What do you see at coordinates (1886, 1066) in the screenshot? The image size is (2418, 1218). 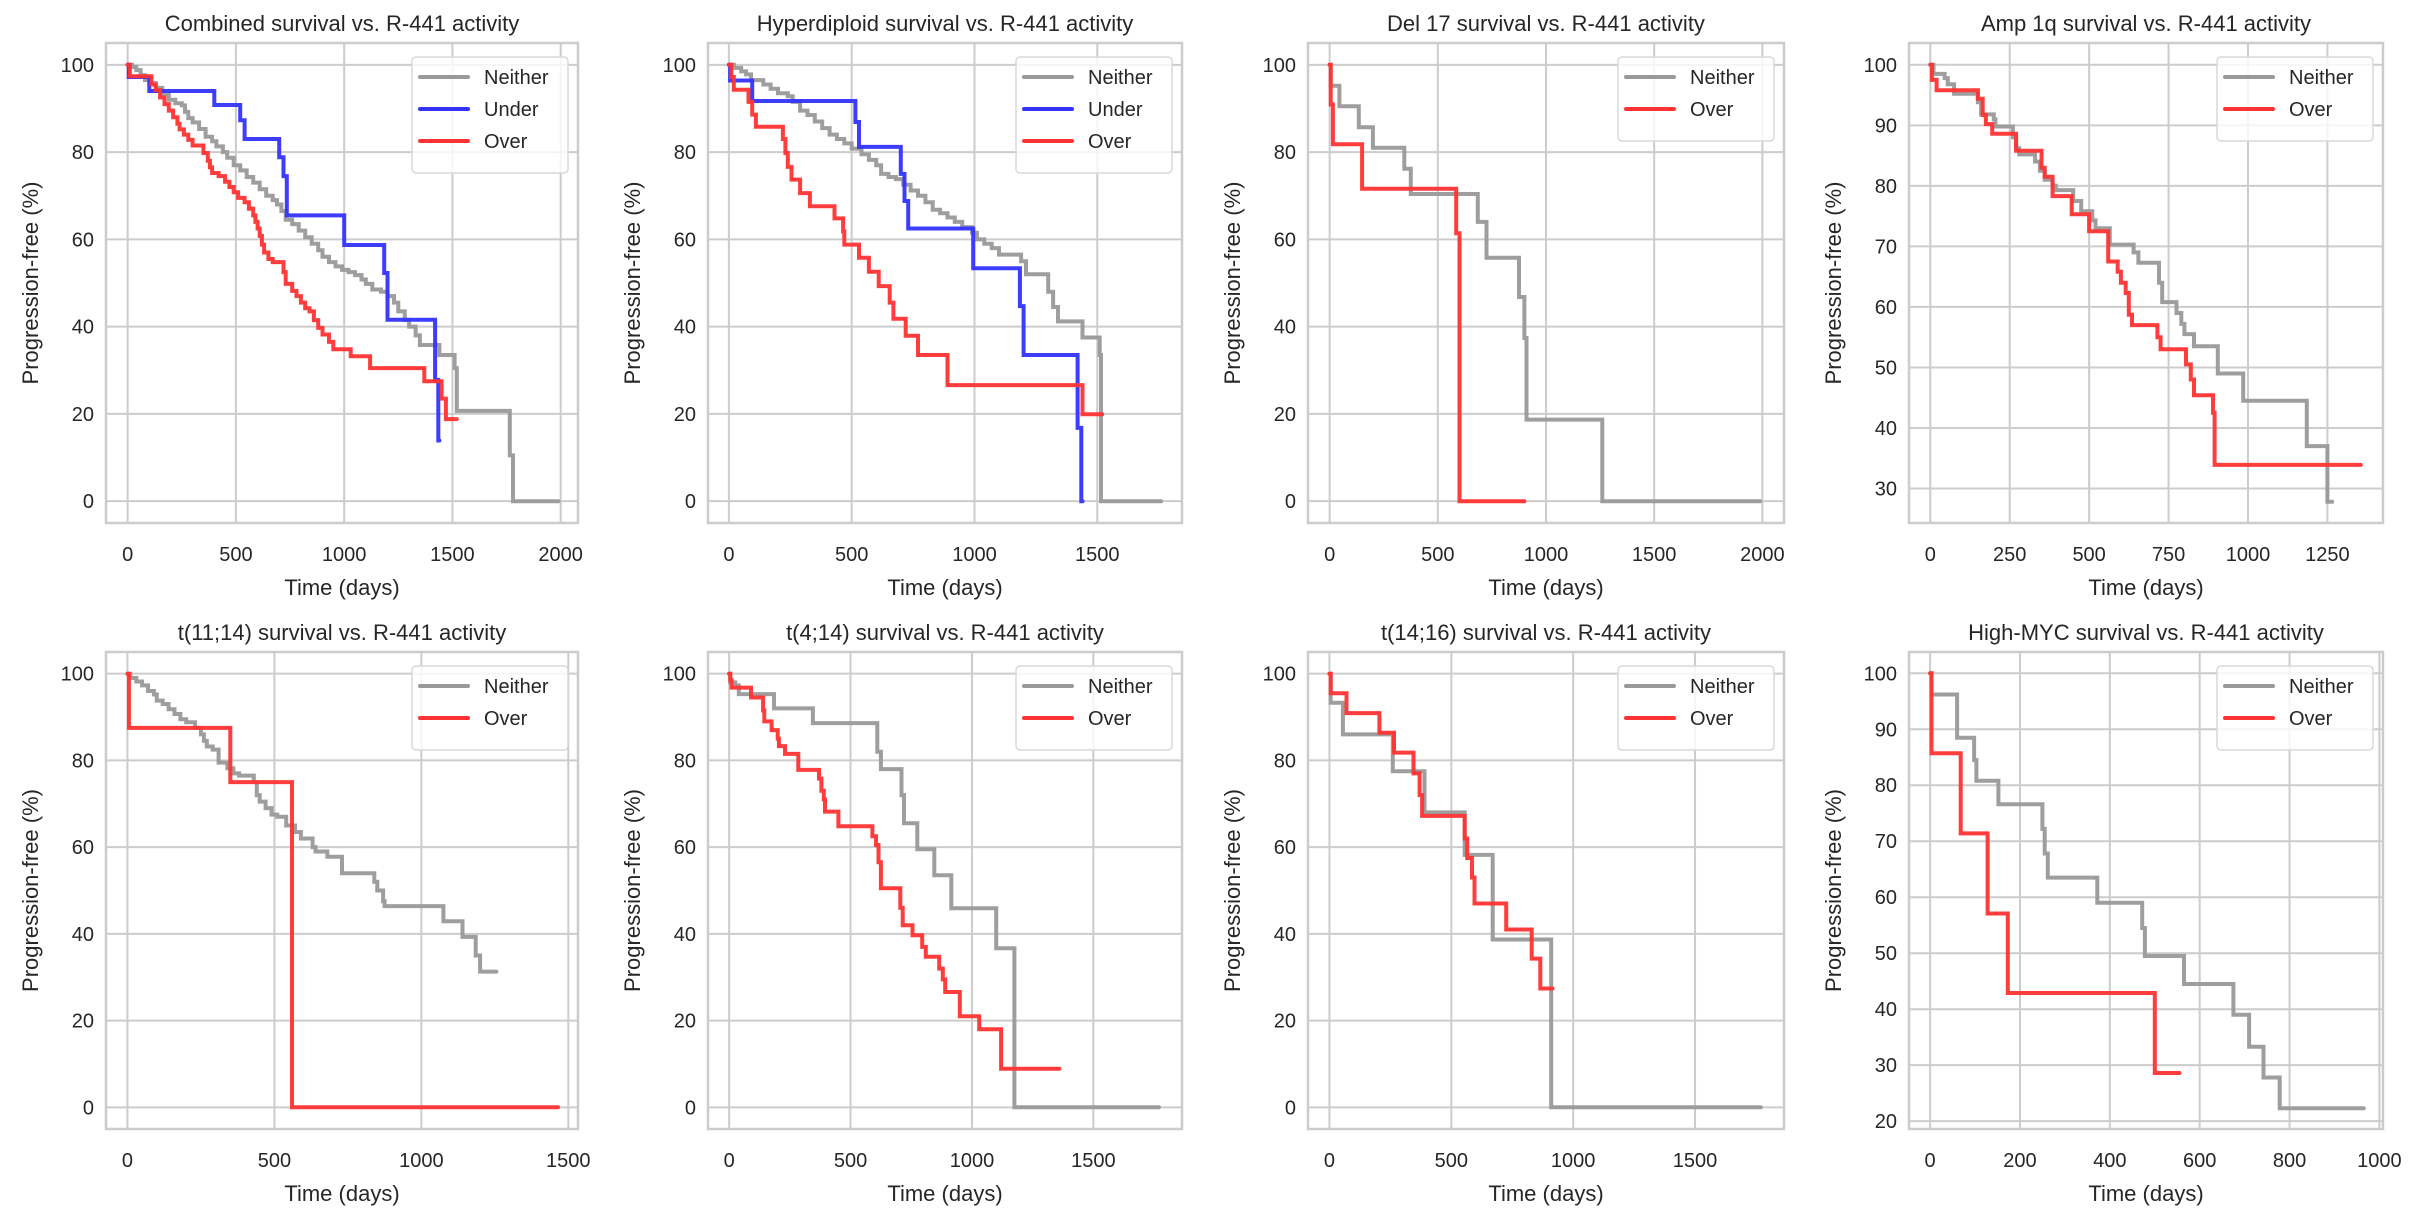 I see `y-tick-label: 30` at bounding box center [1886, 1066].